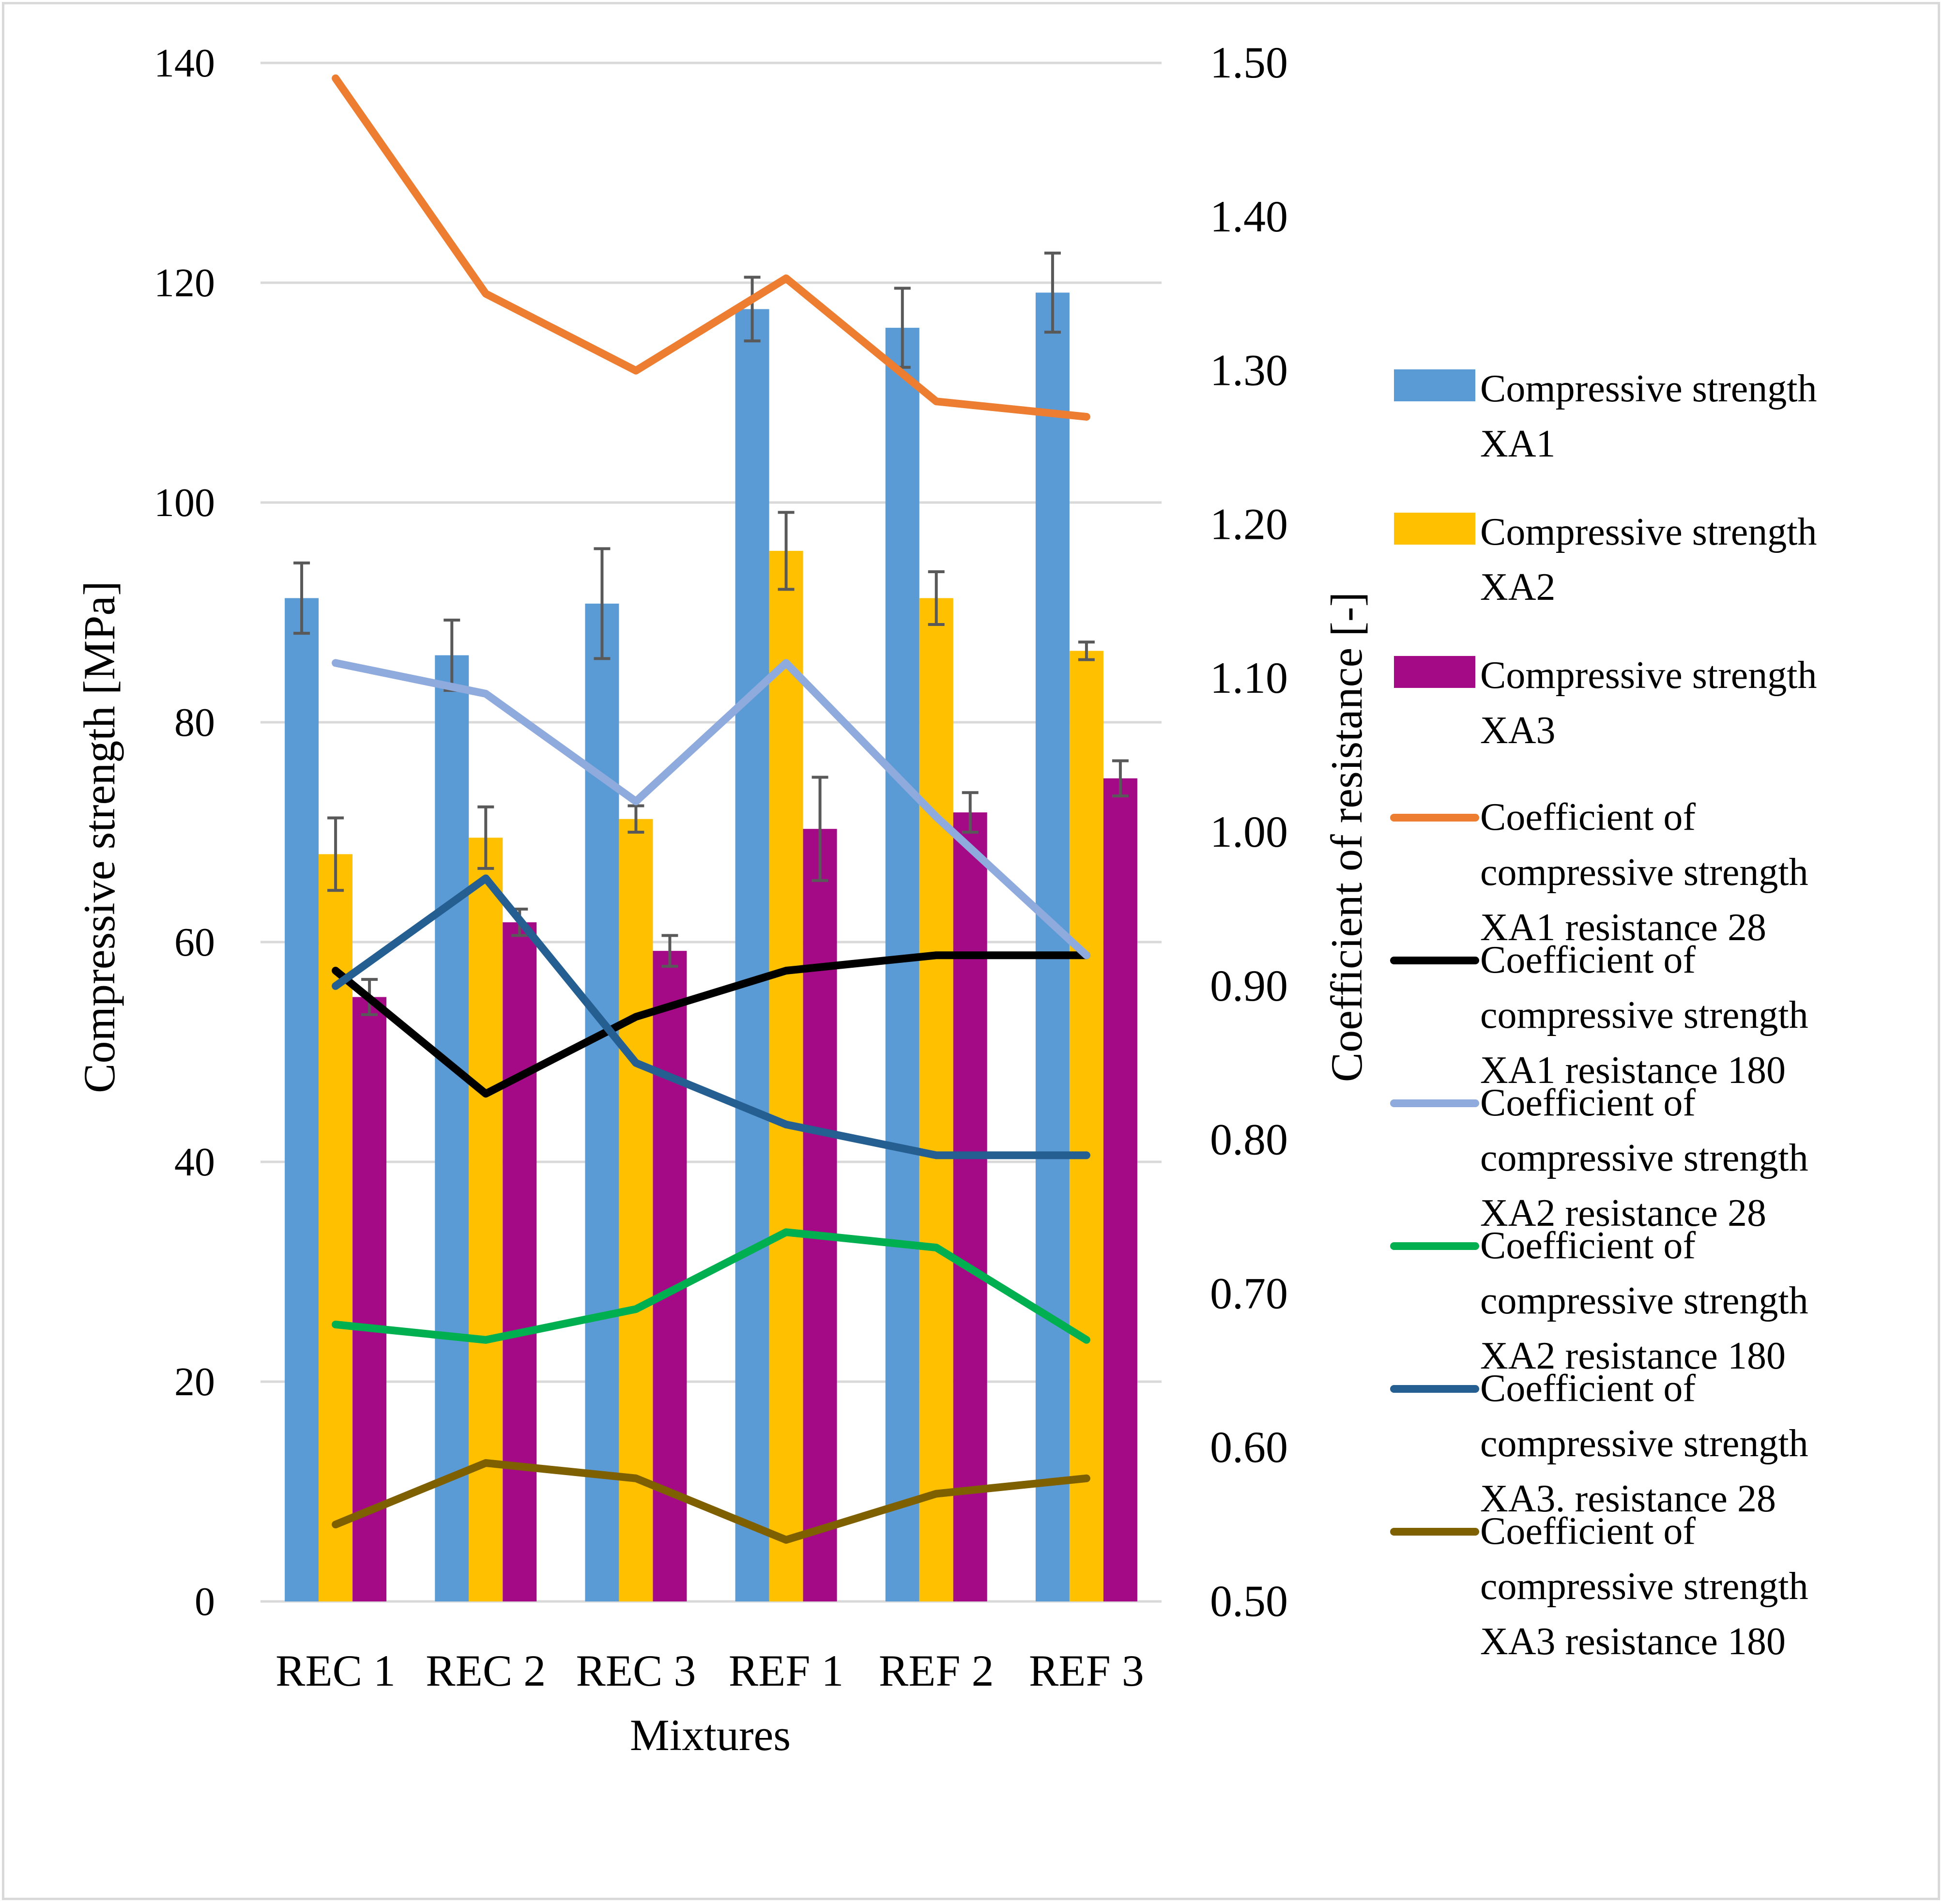 Image resolution: width=1944 pixels, height=1904 pixels. What do you see at coordinates (1623, 1213) in the screenshot?
I see `legend-label: XA2 resistance 28` at bounding box center [1623, 1213].